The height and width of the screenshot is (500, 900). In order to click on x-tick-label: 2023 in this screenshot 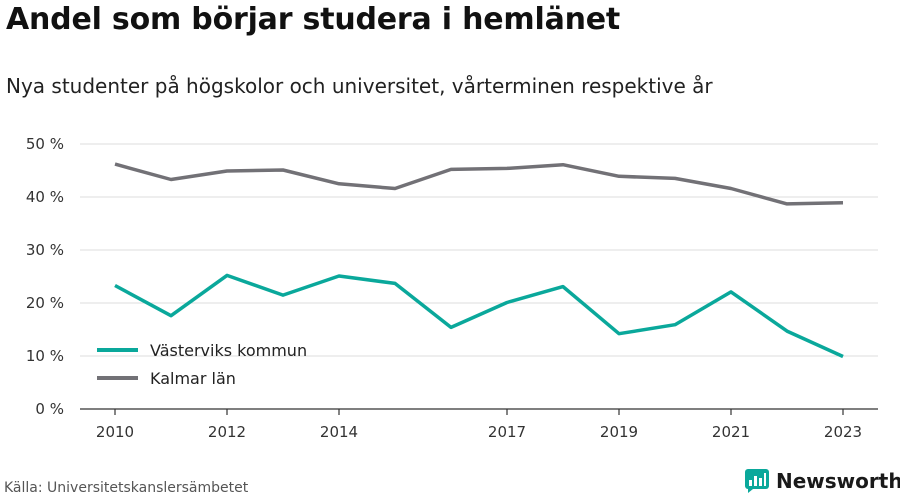, I will do `click(843, 432)`.